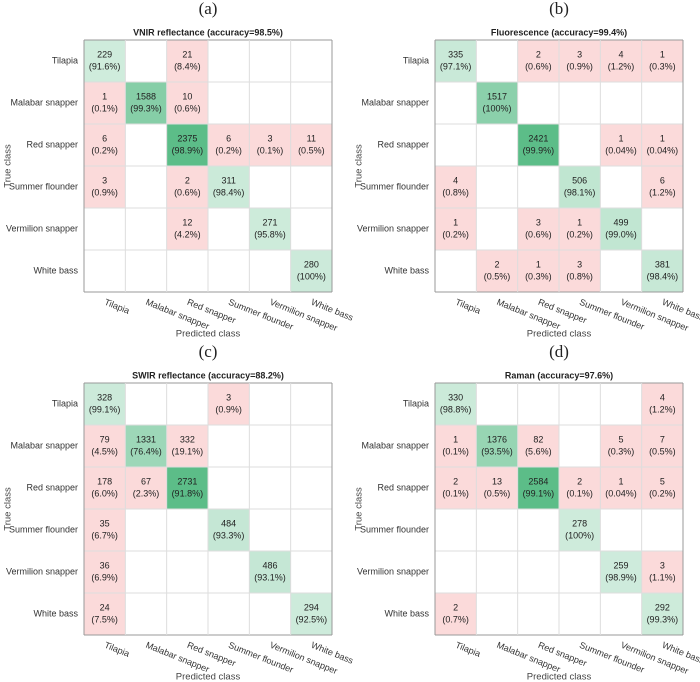  Describe the element at coordinates (559, 334) in the screenshot. I see `x-axis-label: Predicted class` at that location.